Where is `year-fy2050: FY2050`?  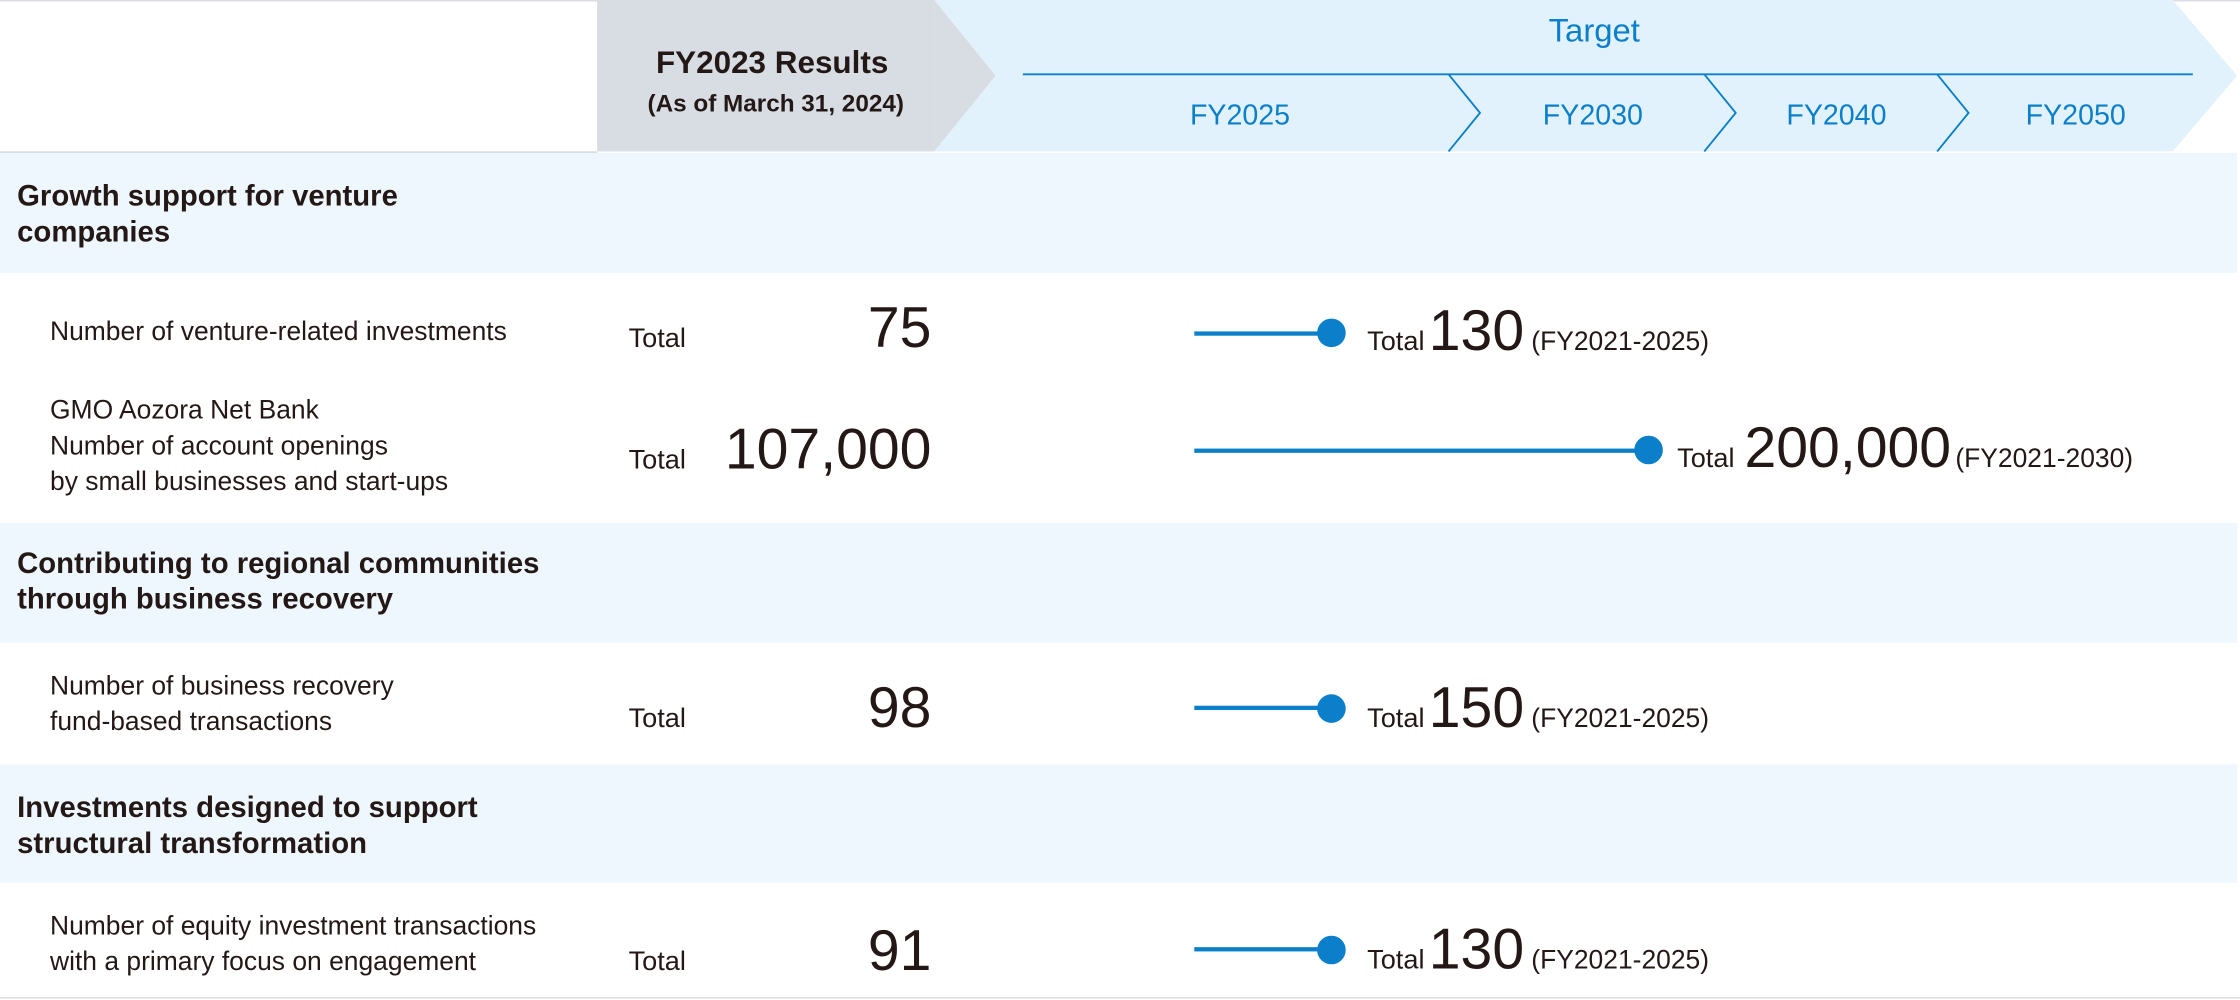
year-fy2050: FY2050 is located at coordinates (2075, 115).